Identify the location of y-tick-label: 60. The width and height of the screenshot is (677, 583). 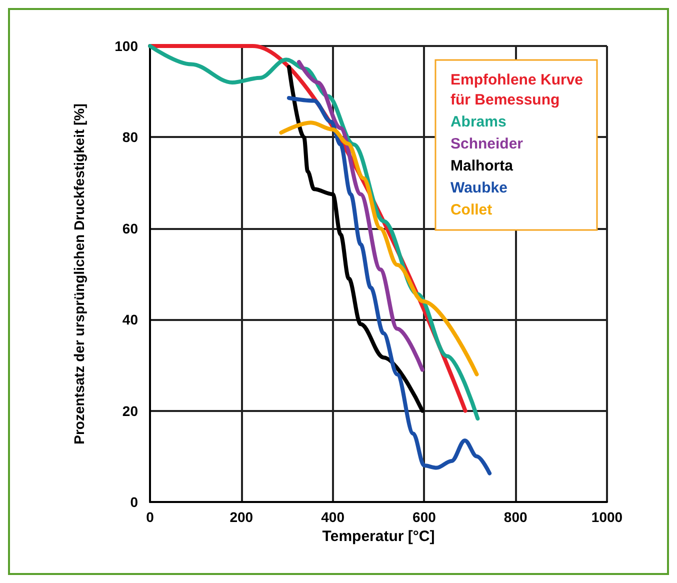
(130, 228).